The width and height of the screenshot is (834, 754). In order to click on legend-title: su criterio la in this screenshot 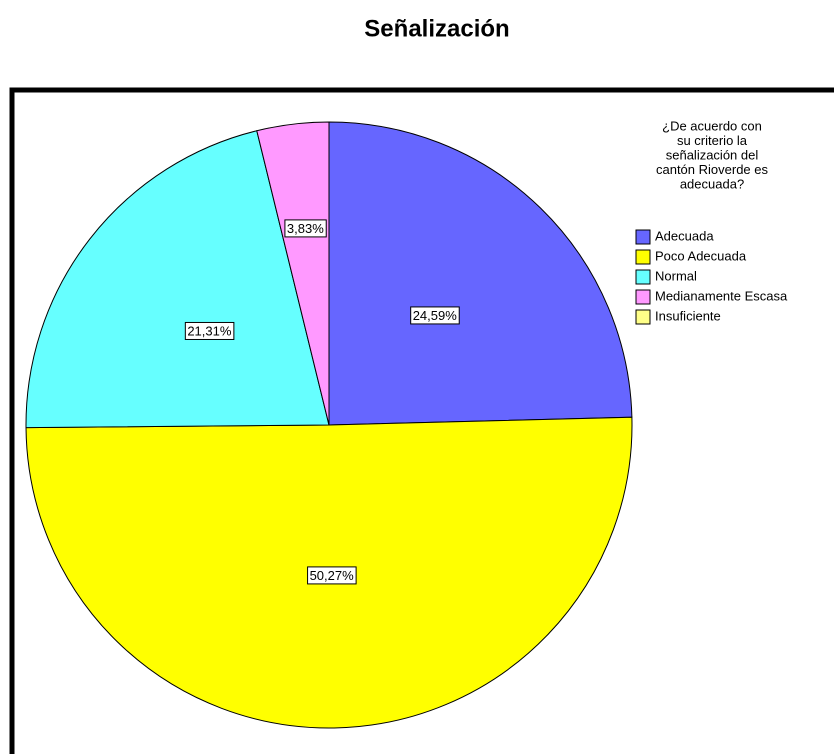, I will do `click(712, 140)`.